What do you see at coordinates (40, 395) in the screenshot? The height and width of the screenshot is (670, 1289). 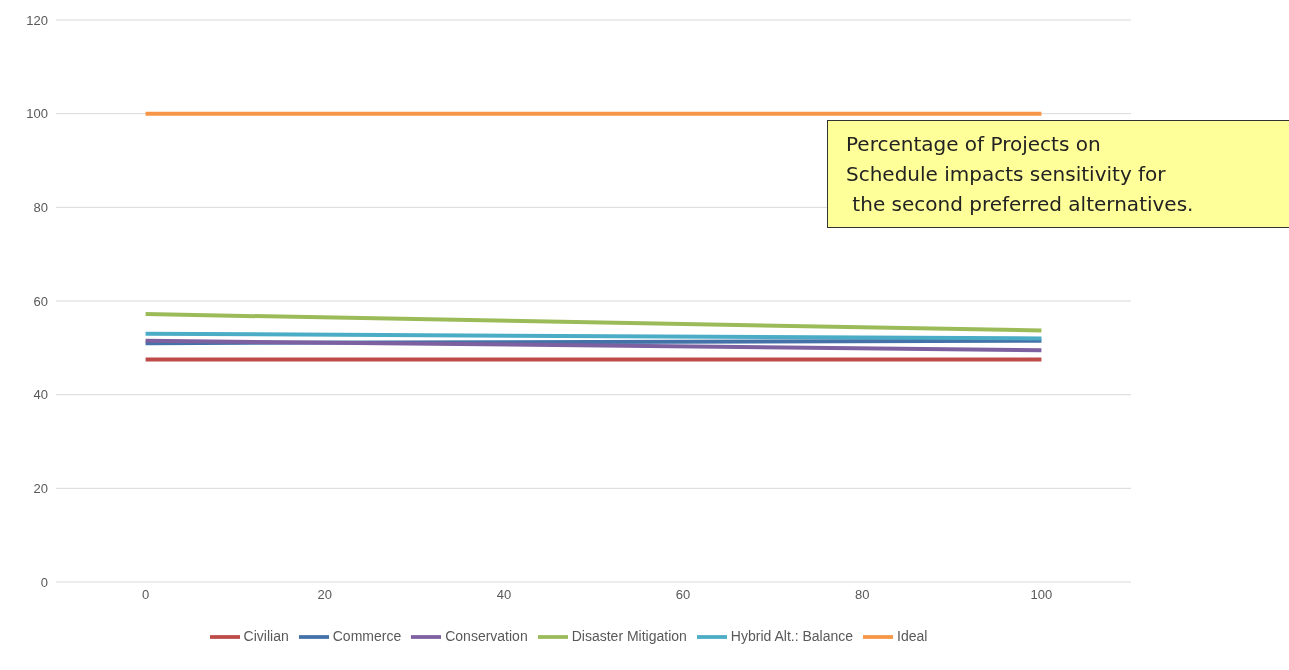 I see `y-tick-label: 40` at bounding box center [40, 395].